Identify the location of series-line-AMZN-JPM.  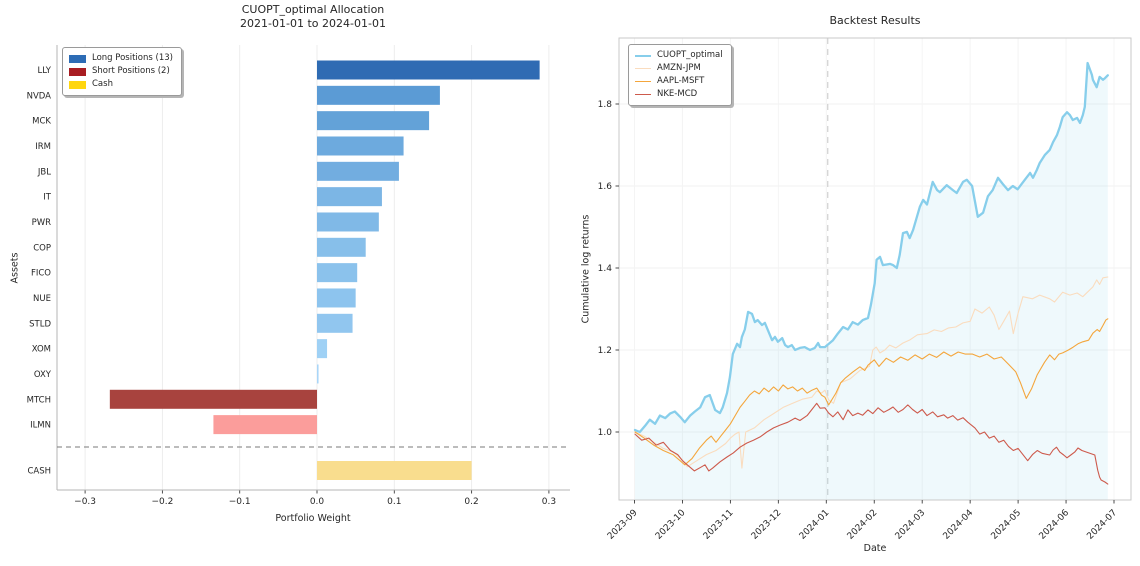
(871, 372).